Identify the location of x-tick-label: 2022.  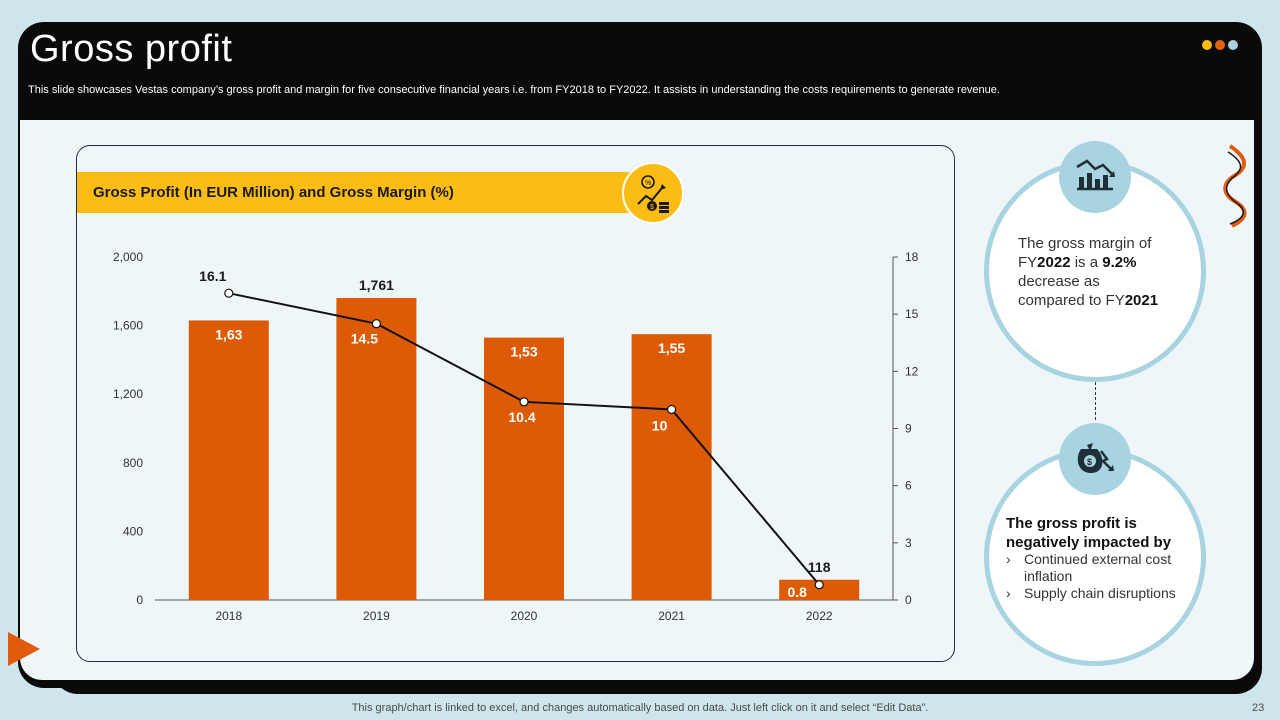
(819, 616).